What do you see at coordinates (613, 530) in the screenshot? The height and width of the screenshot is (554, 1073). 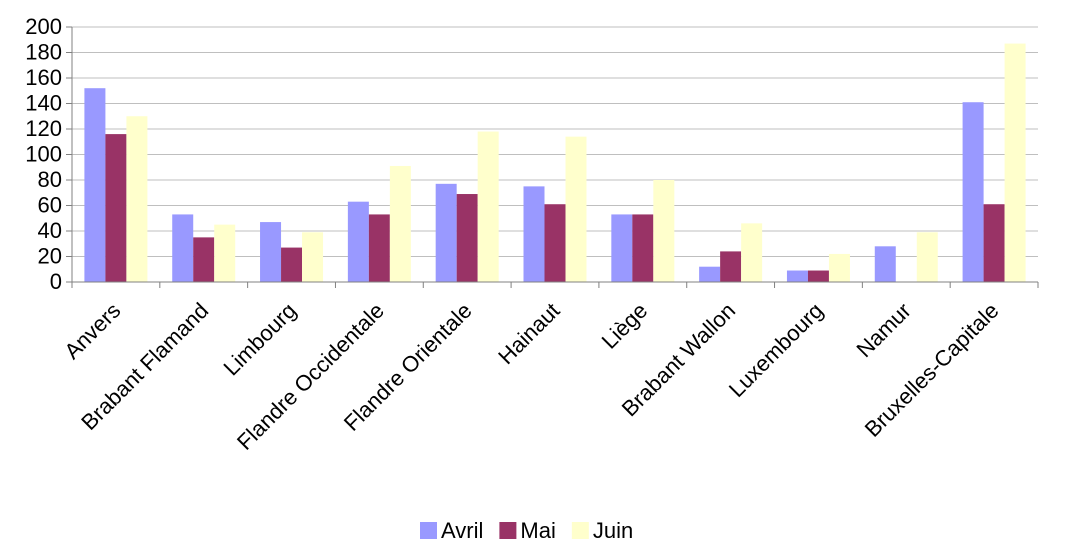 I see `legend-label-juin: Juin` at bounding box center [613, 530].